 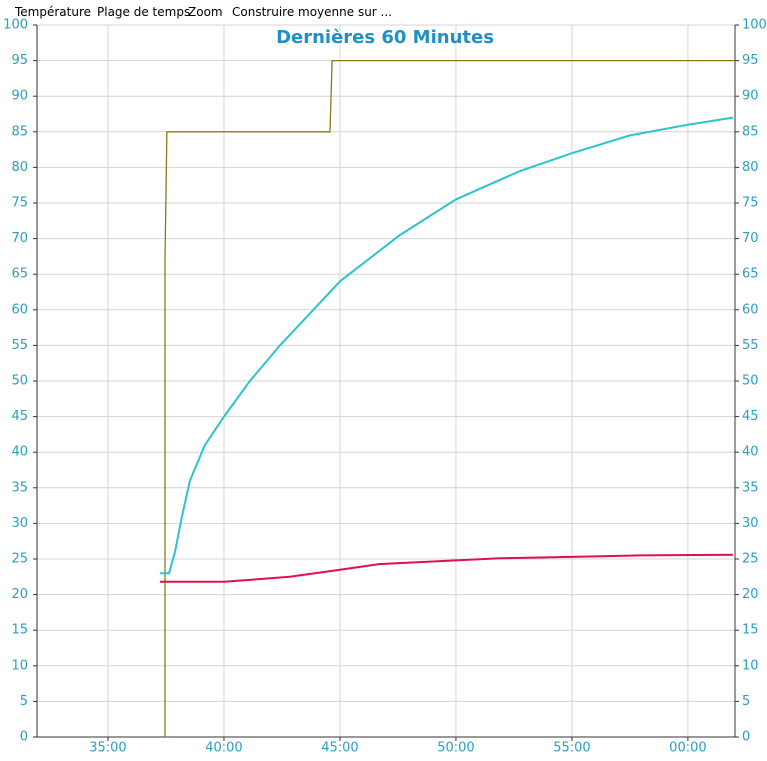 I want to click on y-tick-label: 85, so click(x=19, y=131).